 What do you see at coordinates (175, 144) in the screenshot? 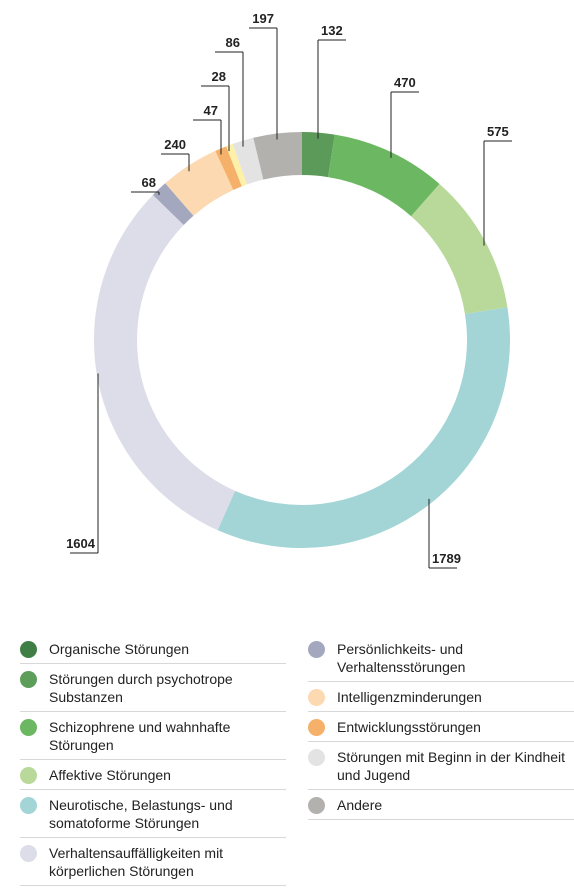
I see `data-label: 240` at bounding box center [175, 144].